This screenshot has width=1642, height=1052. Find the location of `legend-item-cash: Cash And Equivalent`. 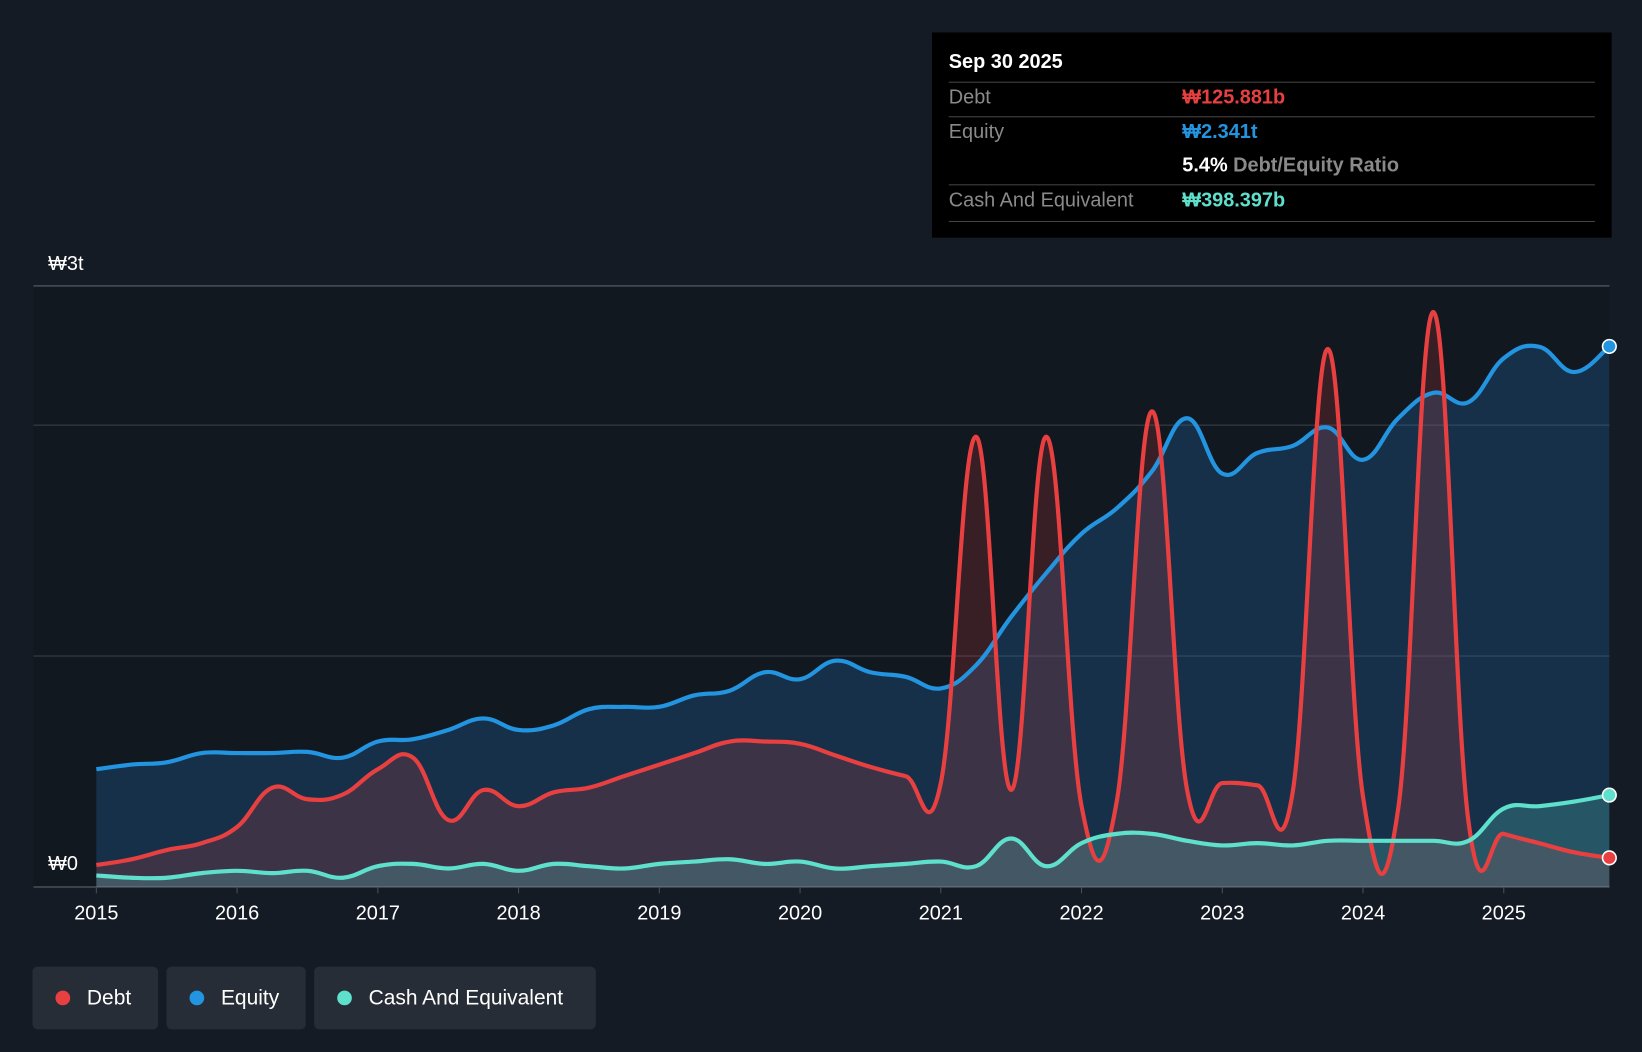

legend-item-cash: Cash And Equivalent is located at coordinates (455, 998).